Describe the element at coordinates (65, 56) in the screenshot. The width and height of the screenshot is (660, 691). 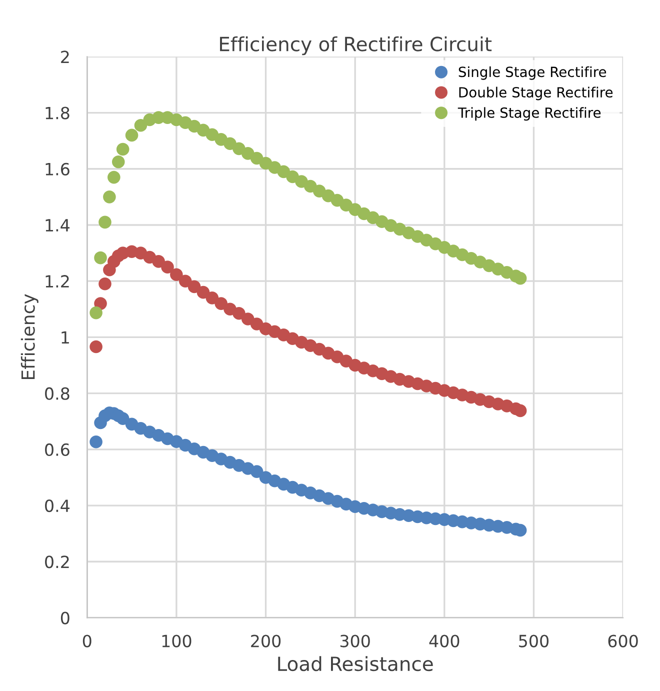
I see `y-tick-label: 2` at that location.